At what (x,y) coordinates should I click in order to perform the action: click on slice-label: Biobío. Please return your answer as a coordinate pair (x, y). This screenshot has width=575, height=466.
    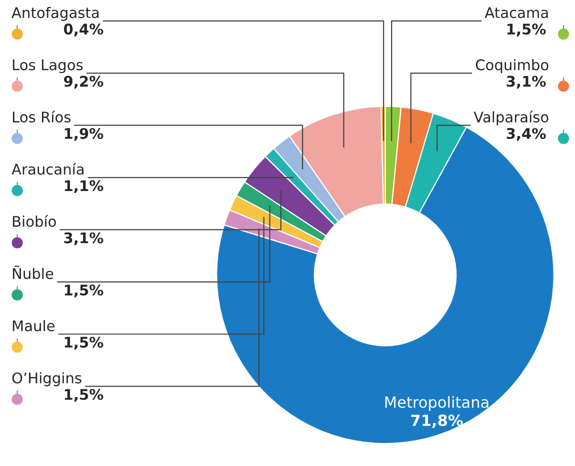
    Looking at the image, I should click on (34, 221).